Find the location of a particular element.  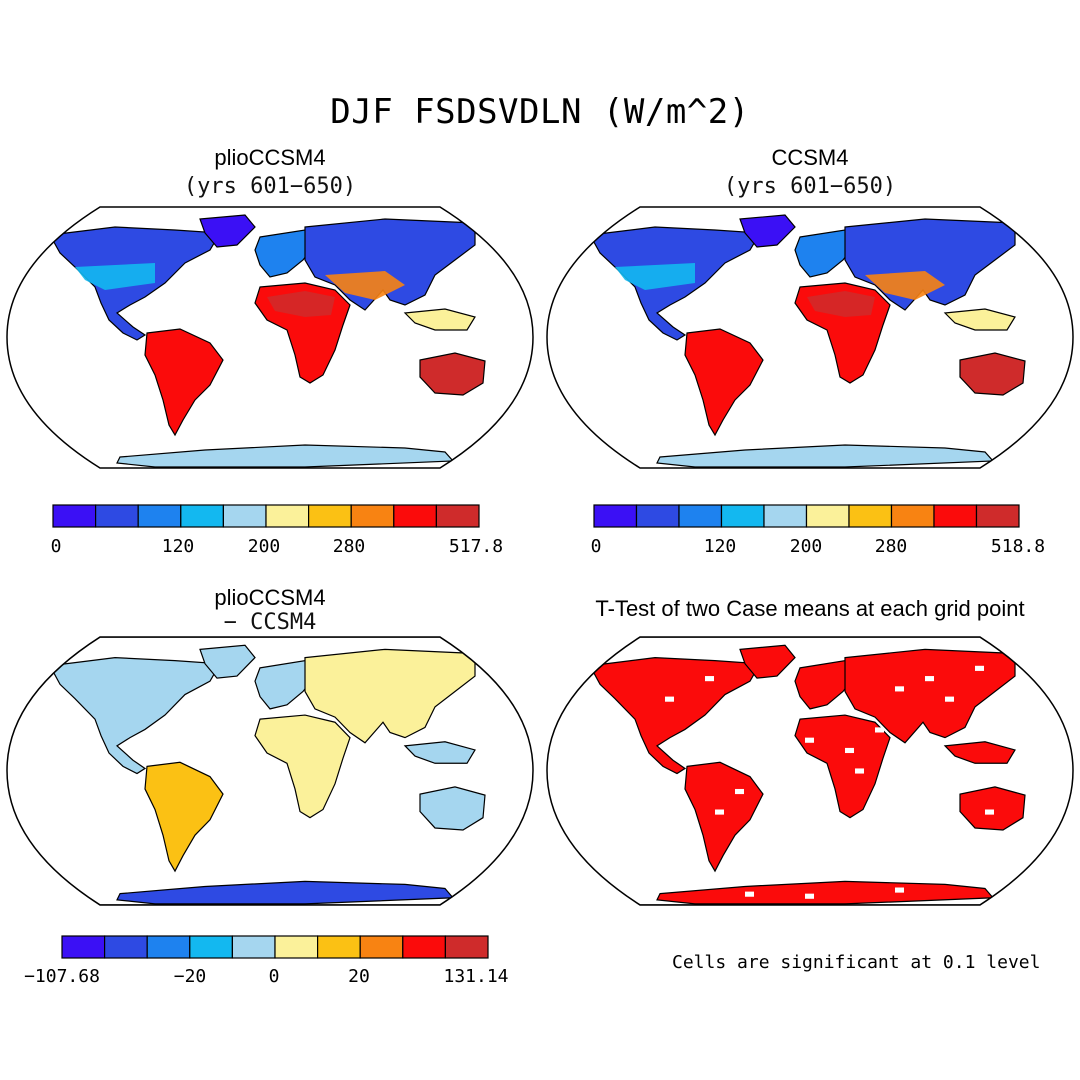

cb3-tick-label: 20 is located at coordinates (359, 976).